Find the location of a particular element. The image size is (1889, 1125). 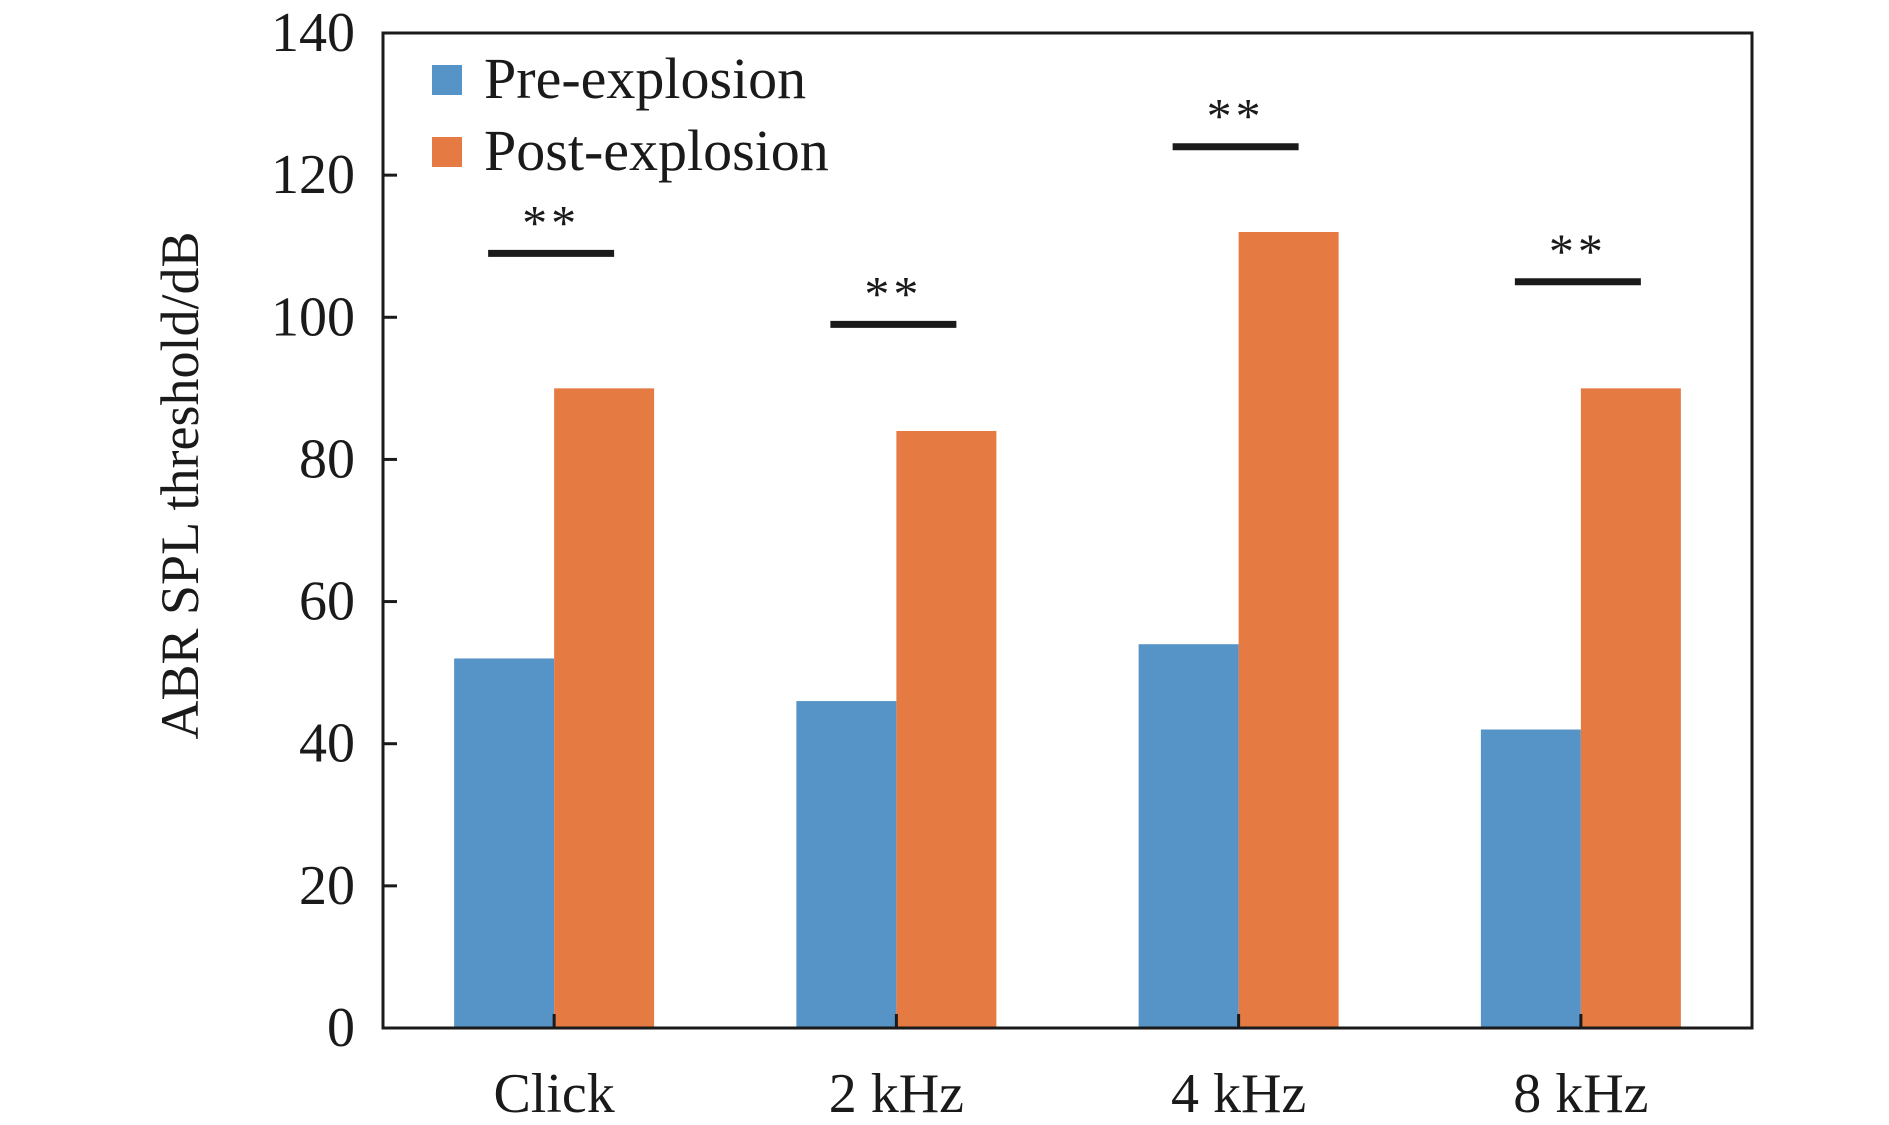

bar-pre-click is located at coordinates (504, 843).